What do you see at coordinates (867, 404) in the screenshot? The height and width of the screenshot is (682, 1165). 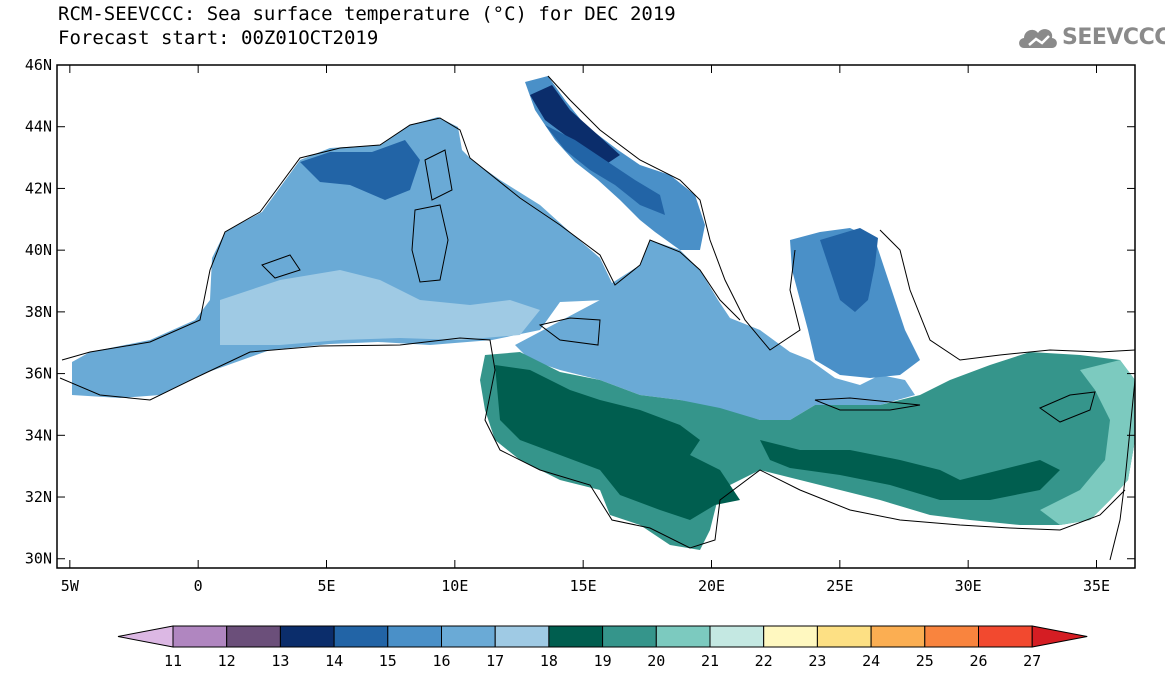 I see `coastline-crete` at bounding box center [867, 404].